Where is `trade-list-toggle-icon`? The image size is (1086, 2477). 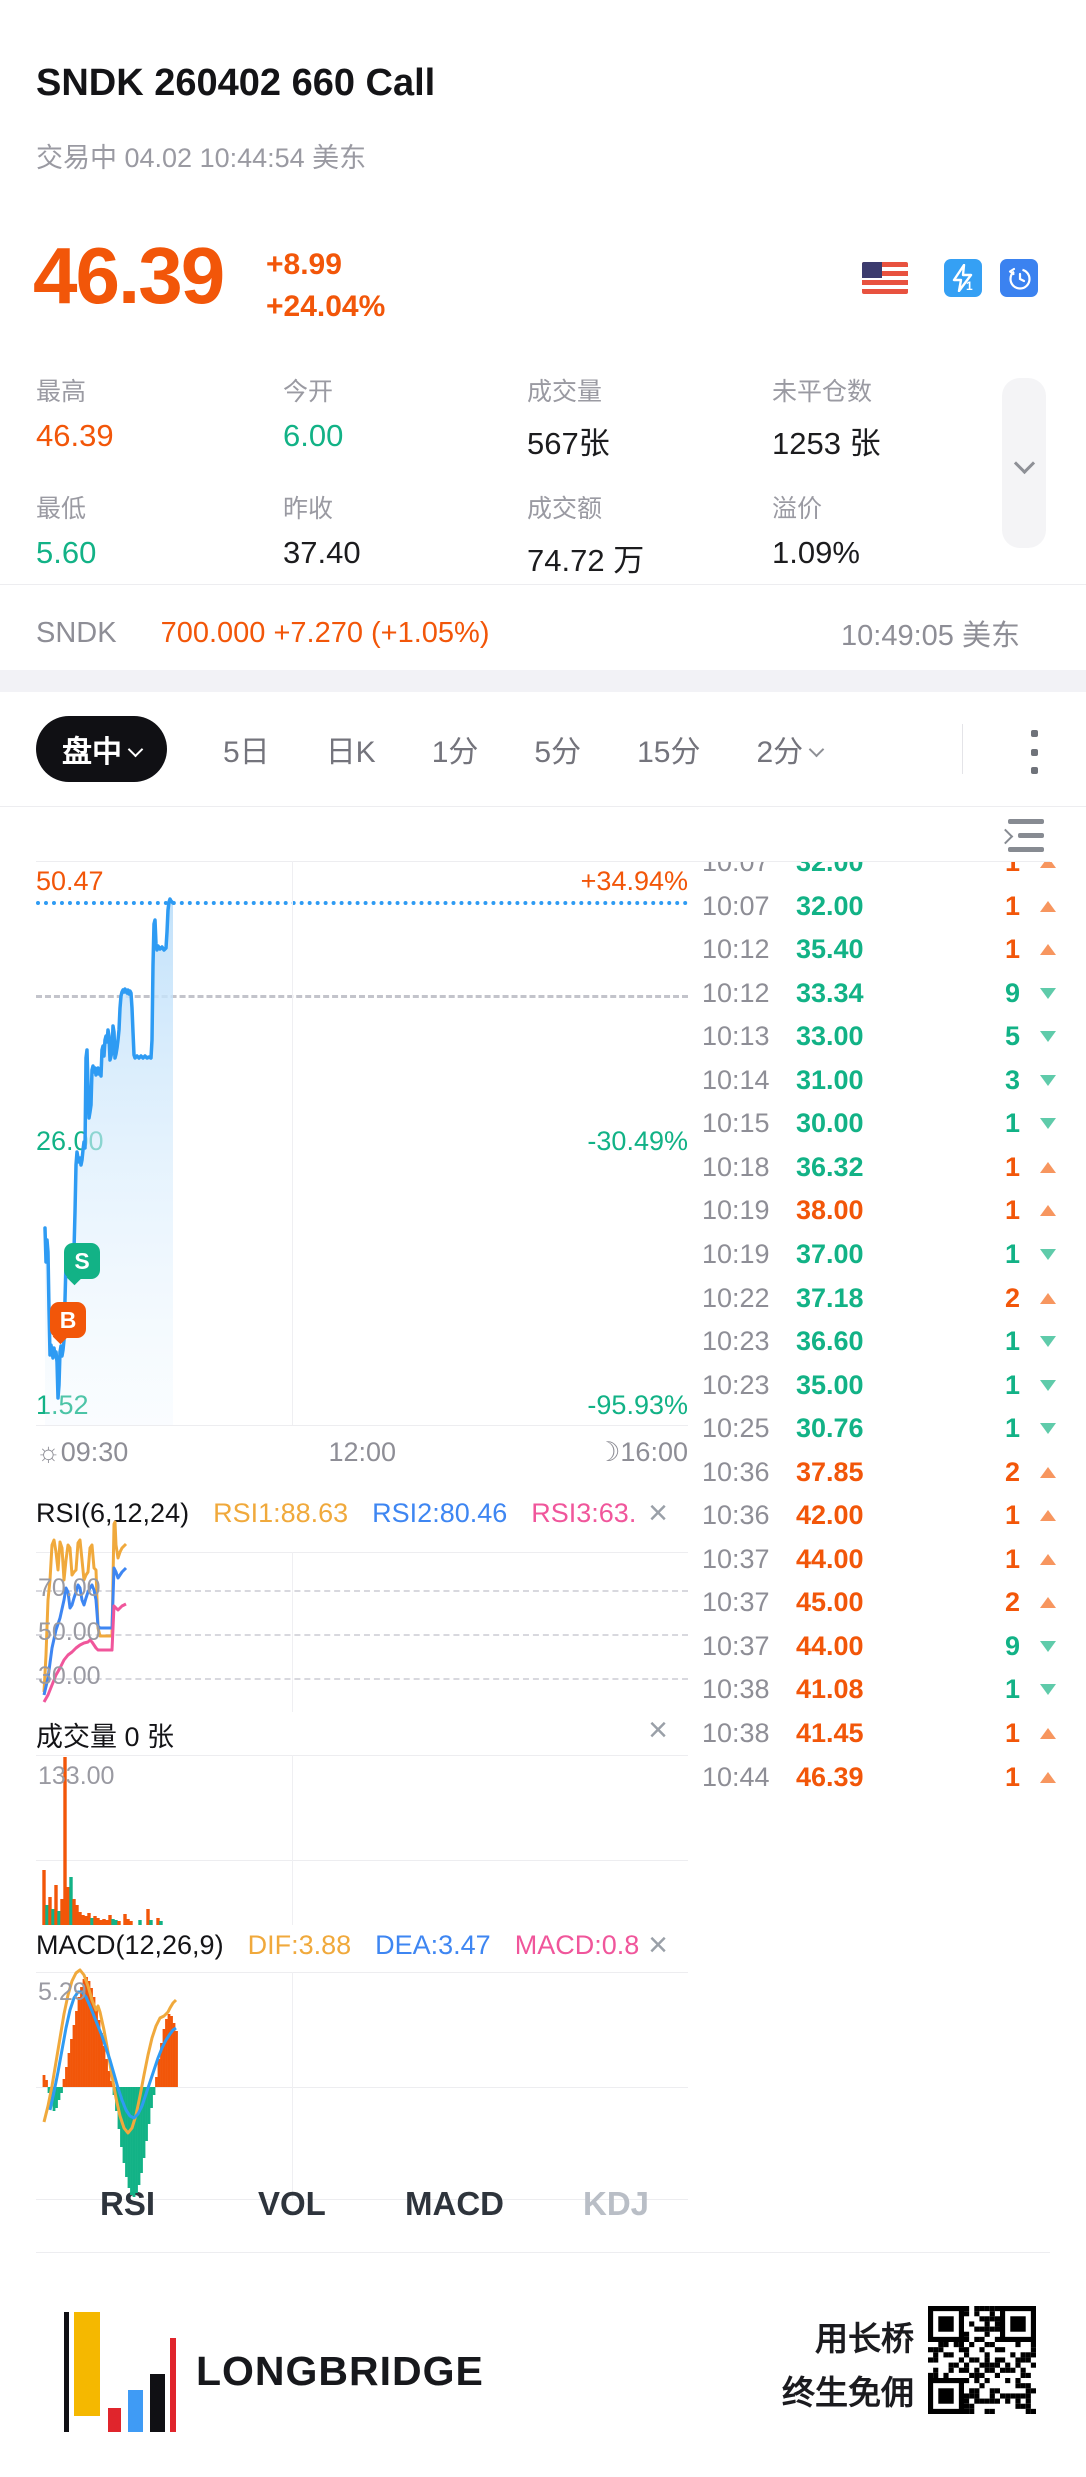 trade-list-toggle-icon is located at coordinates (1021, 836).